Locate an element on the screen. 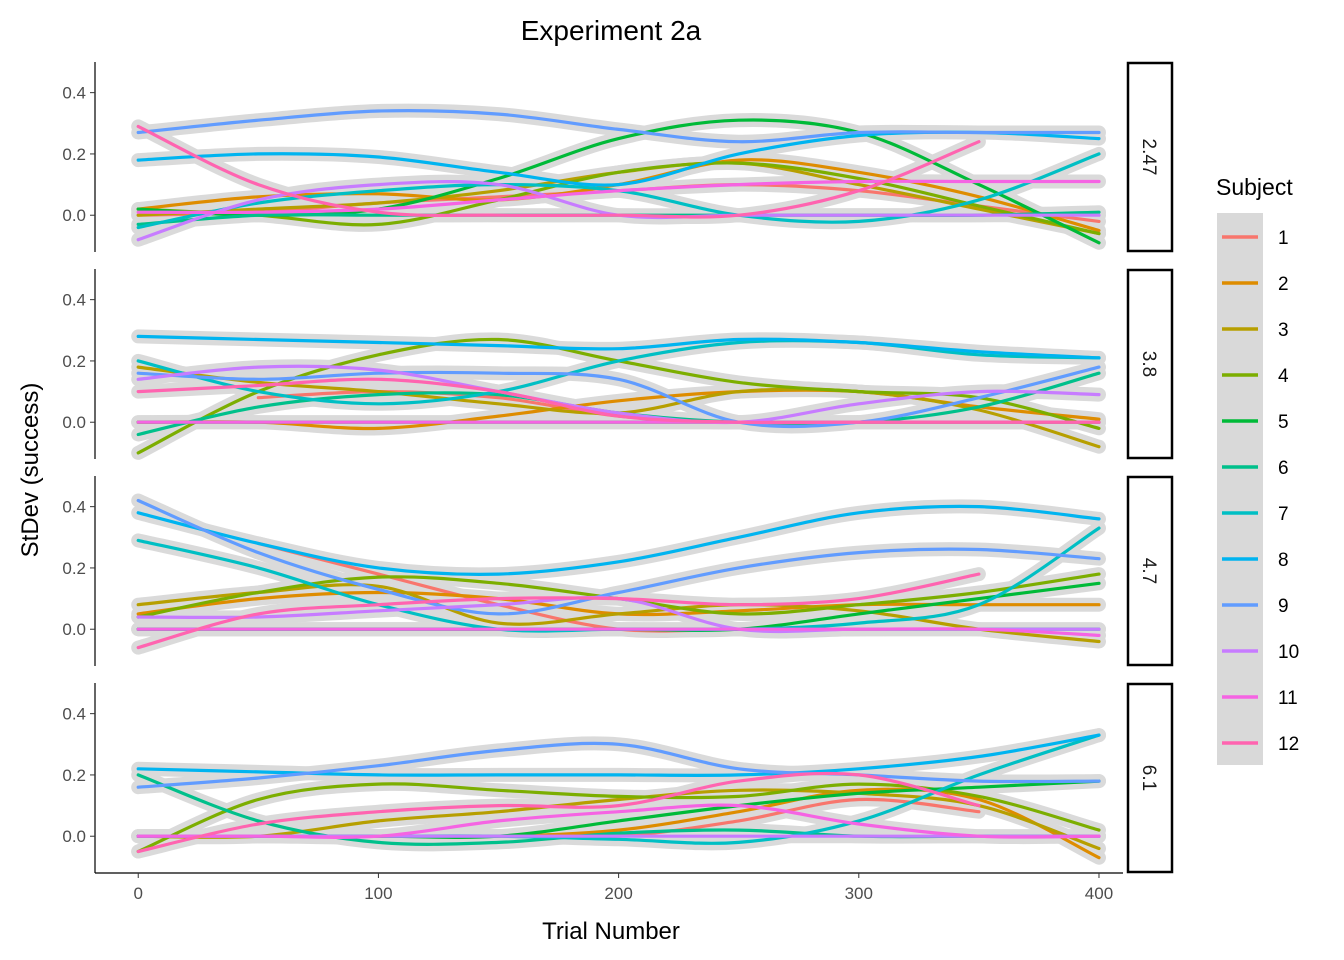  x-tick-label: 0 is located at coordinates (137, 893).